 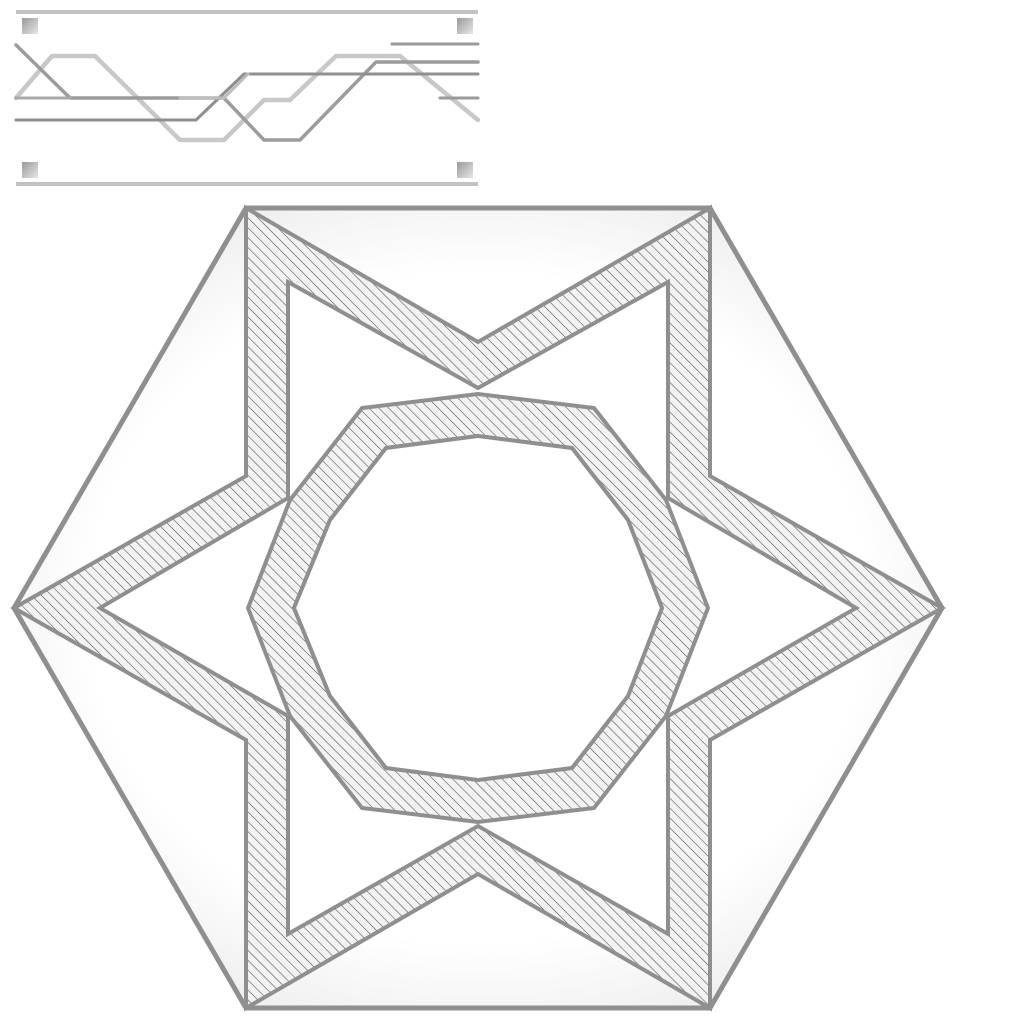 I want to click on center-face, so click(x=478, y=608).